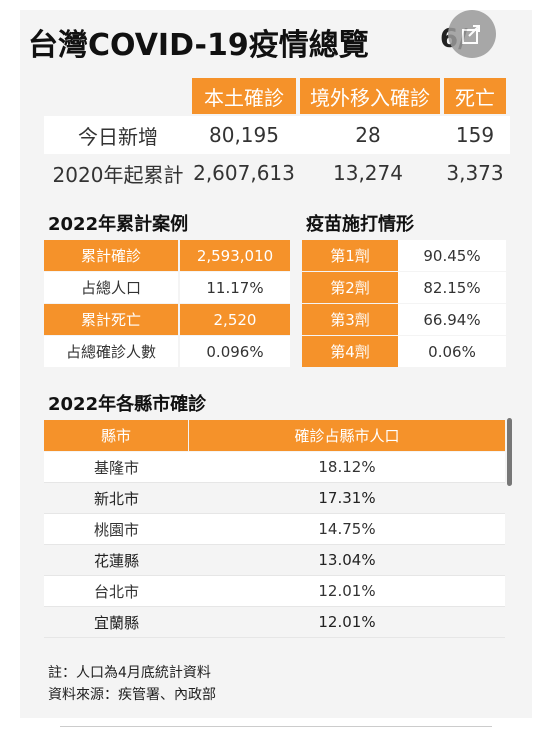 This screenshot has height=729, width=552. What do you see at coordinates (350, 255) in the screenshot?
I see `dose-label: 第1劑` at bounding box center [350, 255].